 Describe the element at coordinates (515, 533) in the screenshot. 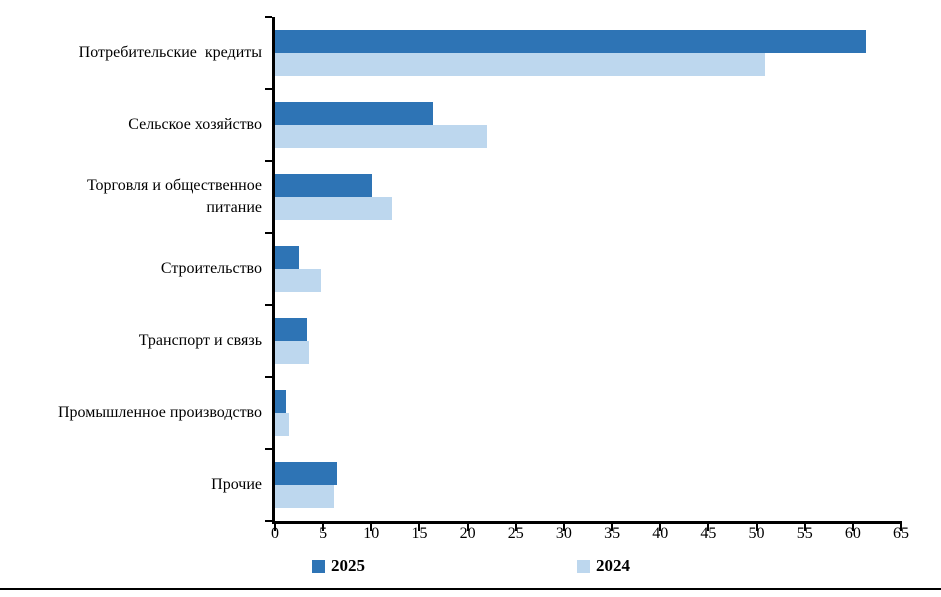

I see `x-axis-tick-label: 25` at that location.